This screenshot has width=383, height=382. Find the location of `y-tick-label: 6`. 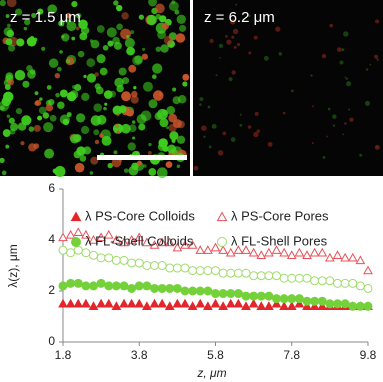

y-tick-label: 6 is located at coordinates (51, 188).